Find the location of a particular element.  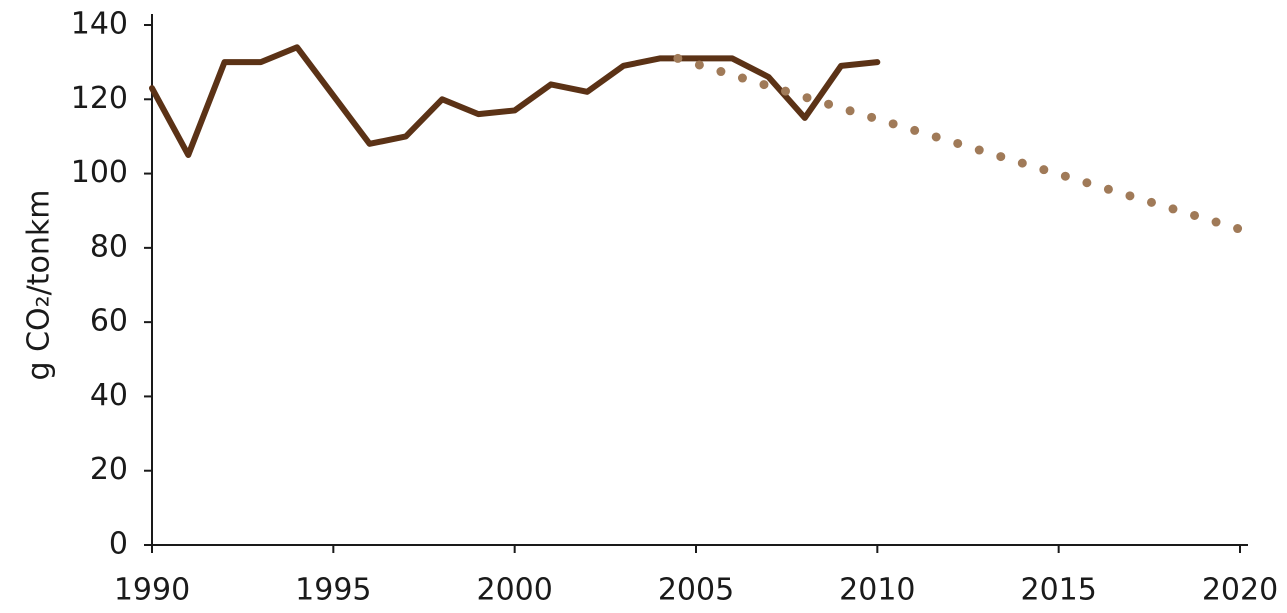

y-tick-label: 80 is located at coordinates (109, 246).